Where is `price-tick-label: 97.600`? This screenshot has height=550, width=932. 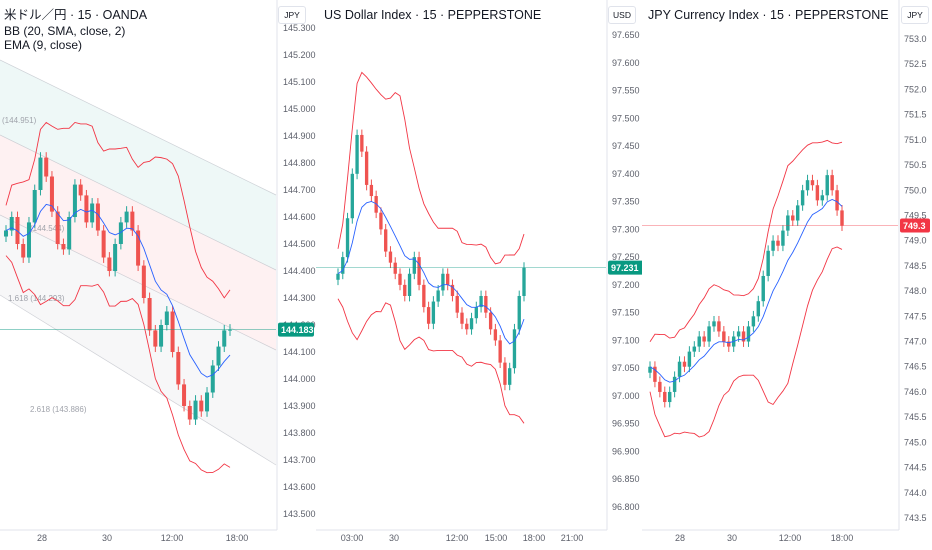
price-tick-label: 97.600 is located at coordinates (626, 63).